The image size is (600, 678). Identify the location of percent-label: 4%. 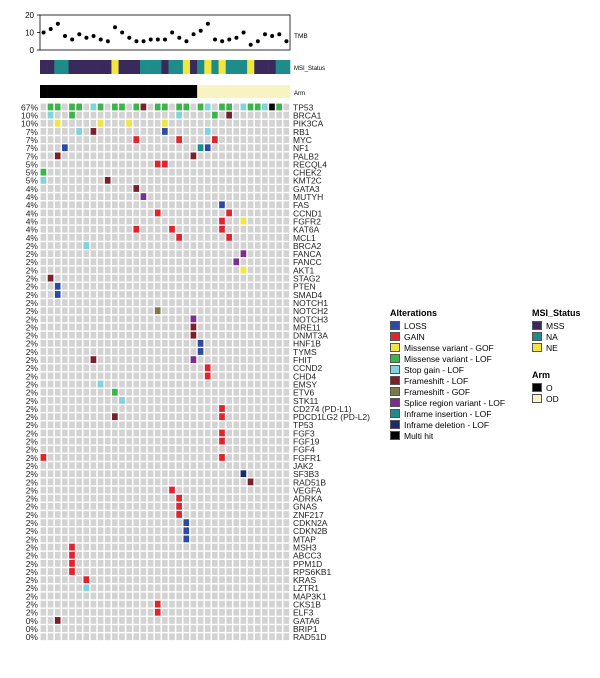
(32, 205).